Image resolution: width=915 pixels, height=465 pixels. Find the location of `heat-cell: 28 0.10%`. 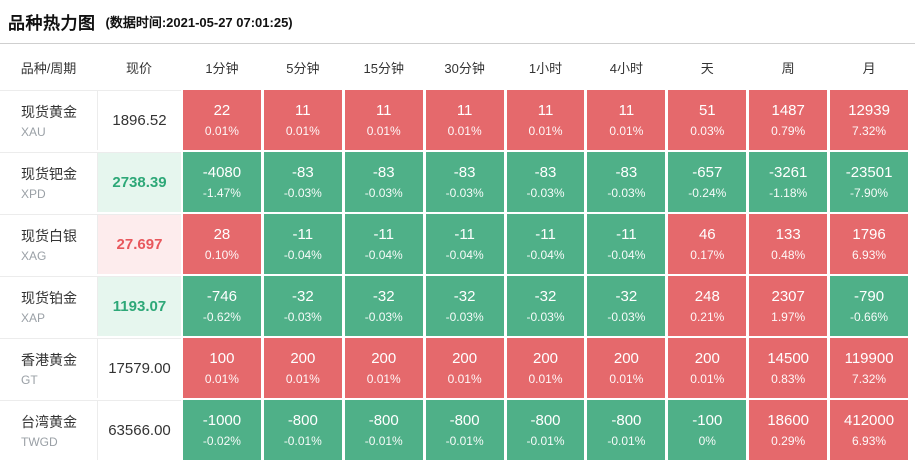

heat-cell: 28 0.10% is located at coordinates (222, 244).